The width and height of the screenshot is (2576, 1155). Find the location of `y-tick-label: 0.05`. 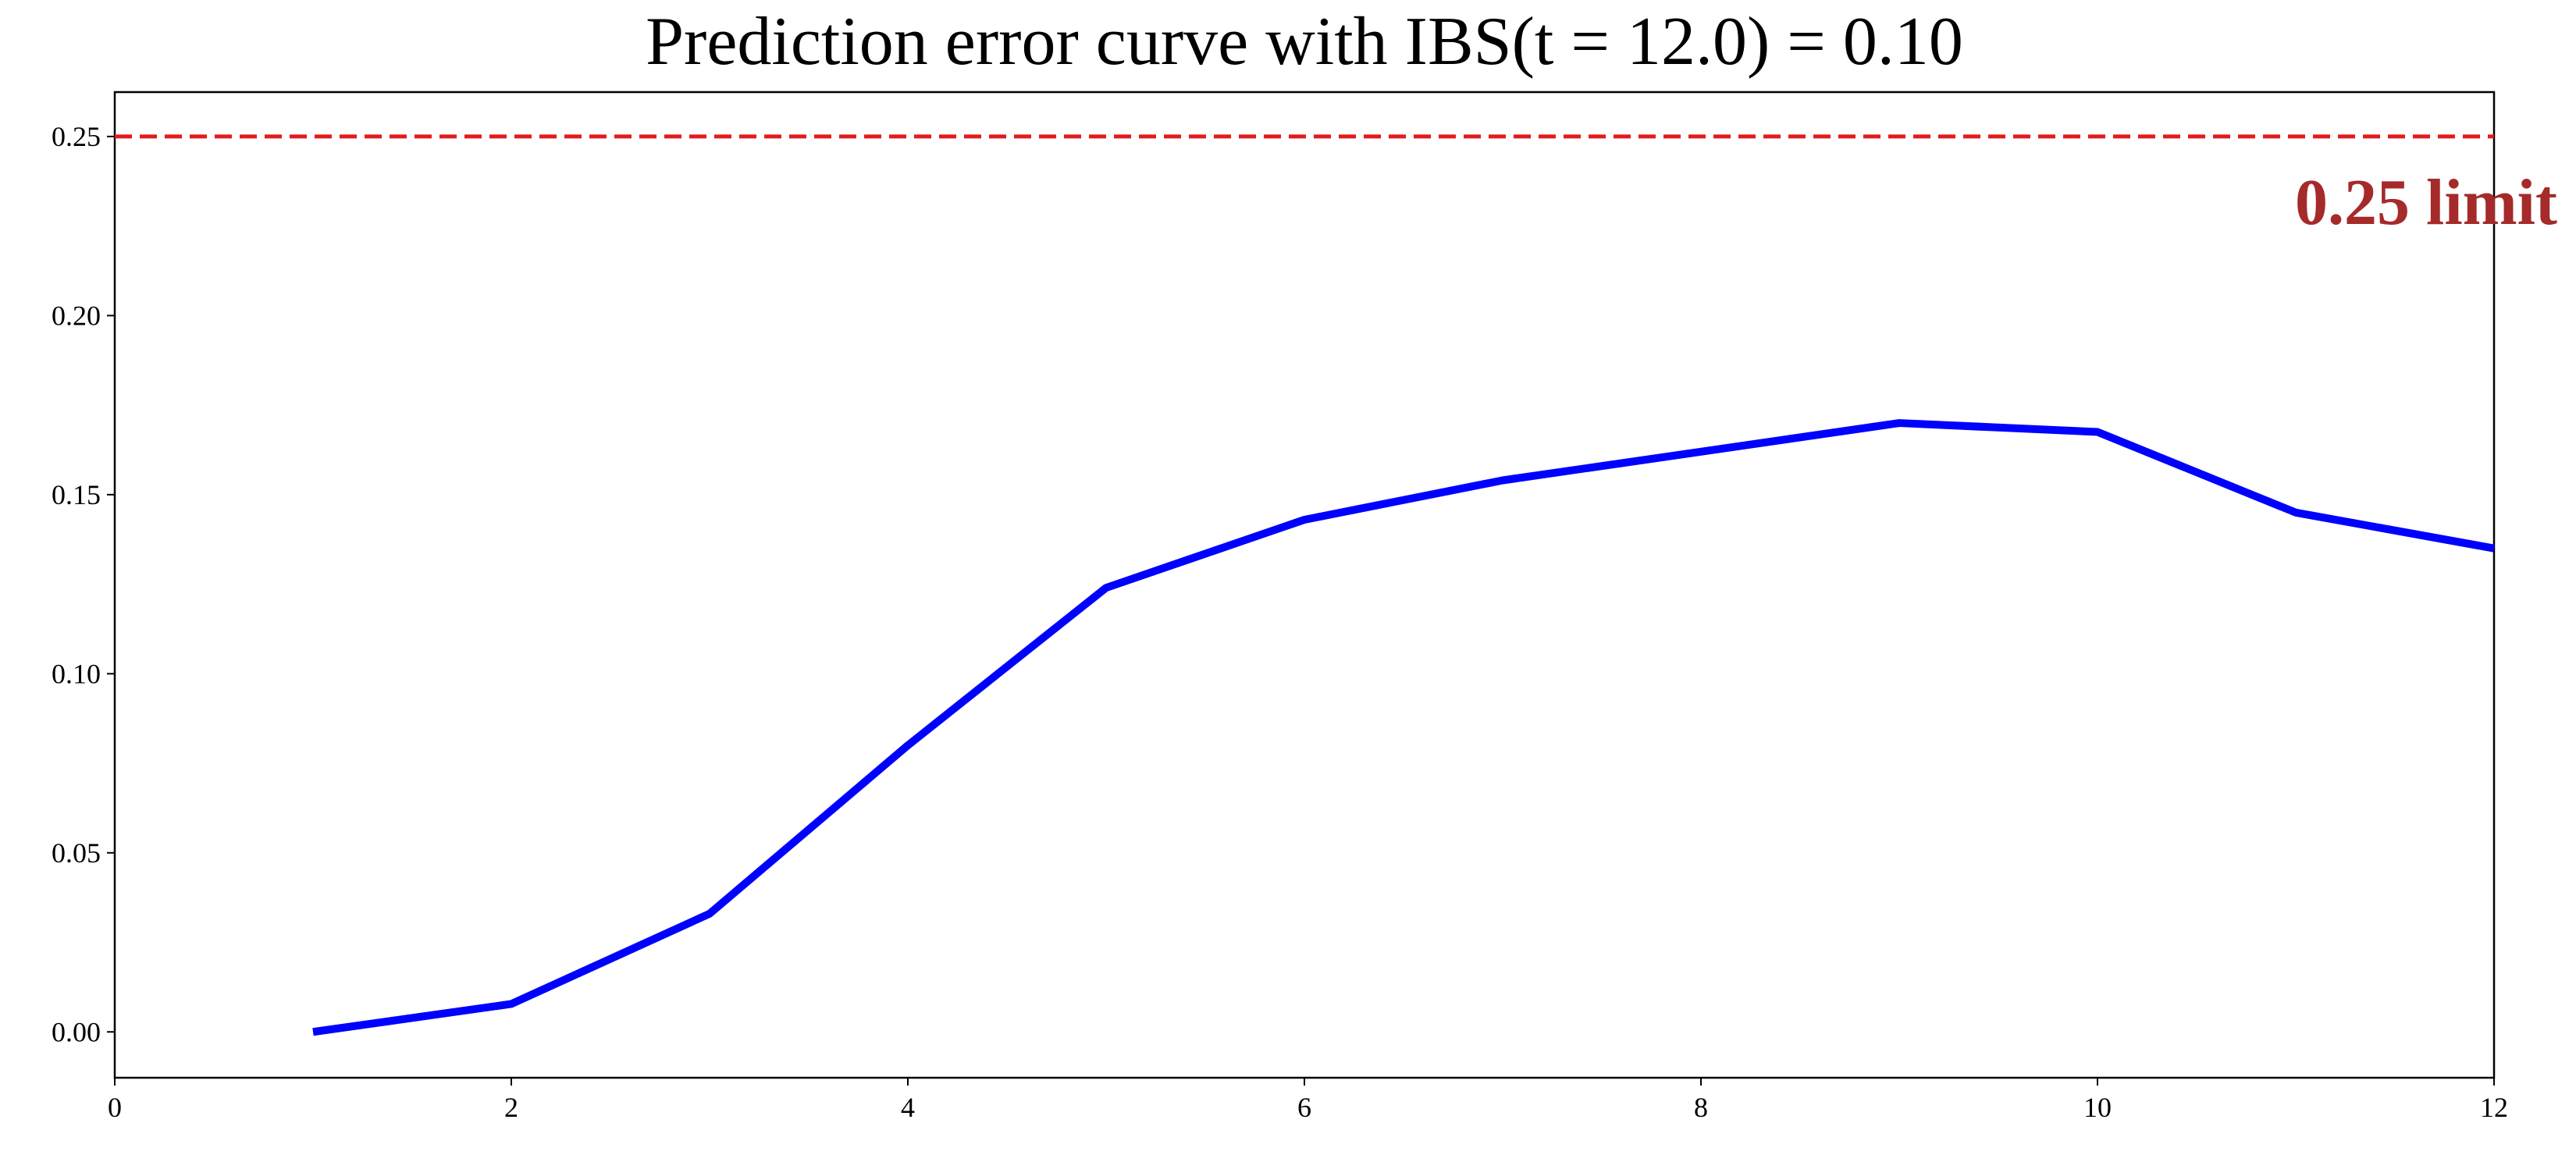

y-tick-label: 0.05 is located at coordinates (76, 853).